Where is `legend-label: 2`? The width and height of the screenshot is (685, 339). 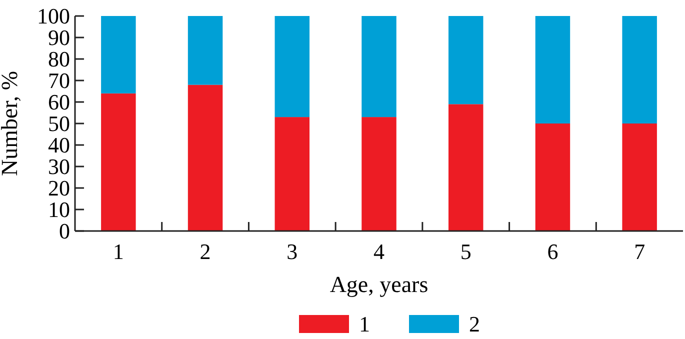 legend-label: 2 is located at coordinates (474, 324).